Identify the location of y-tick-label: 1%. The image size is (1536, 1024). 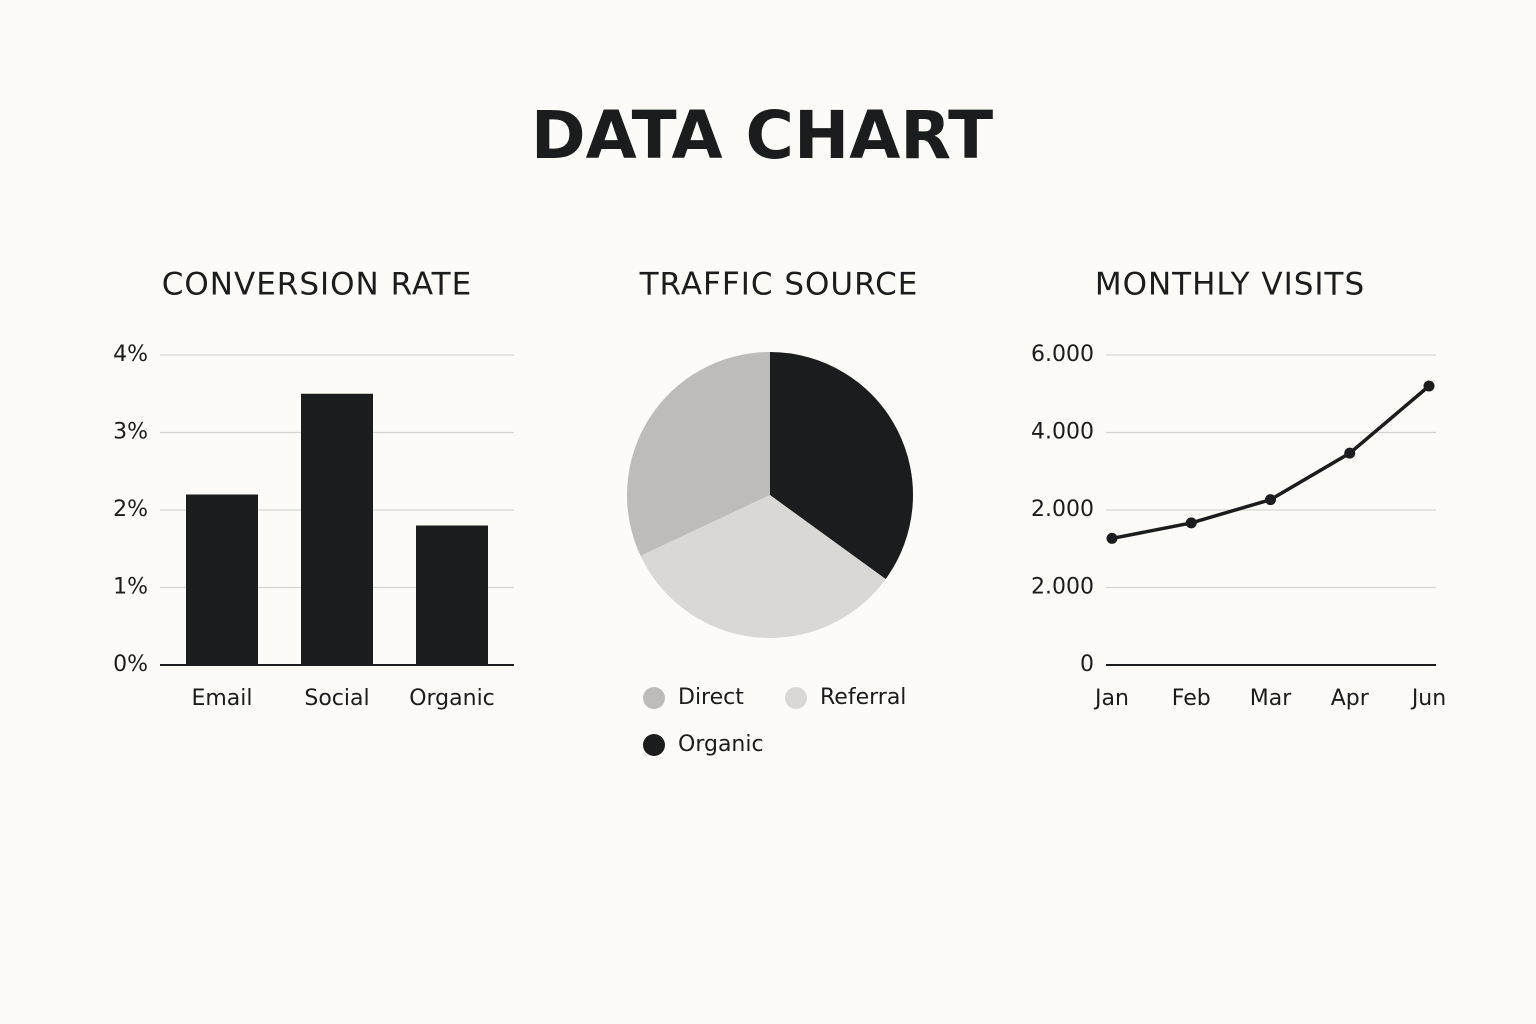
(130, 587).